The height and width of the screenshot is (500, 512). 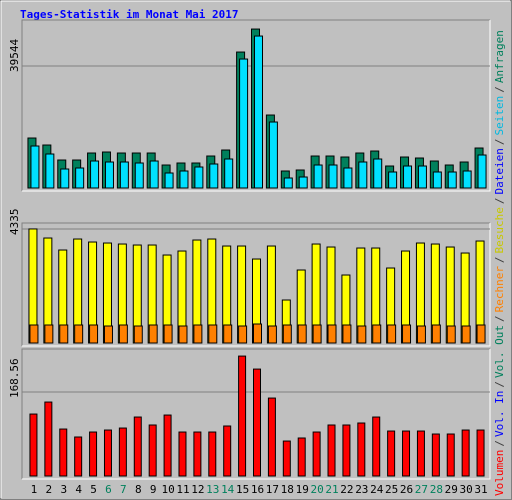 I want to click on x-tick-label: 26, so click(x=406, y=489).